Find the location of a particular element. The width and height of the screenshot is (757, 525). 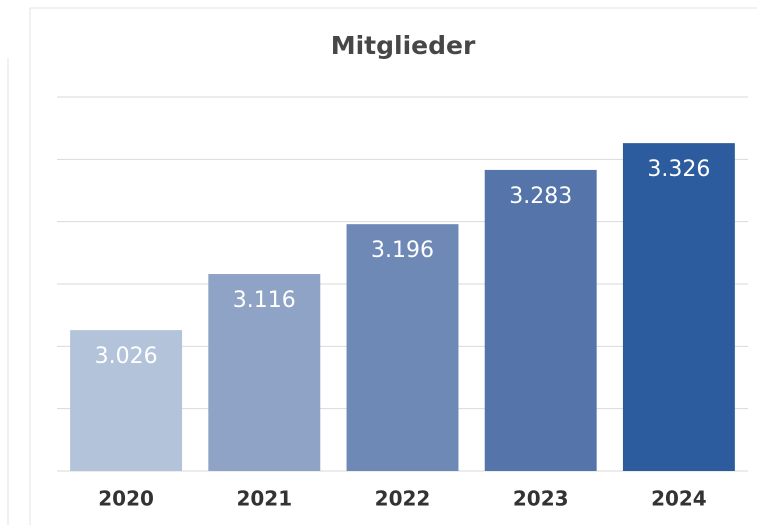

chart-title: Mitglieder is located at coordinates (403, 45).